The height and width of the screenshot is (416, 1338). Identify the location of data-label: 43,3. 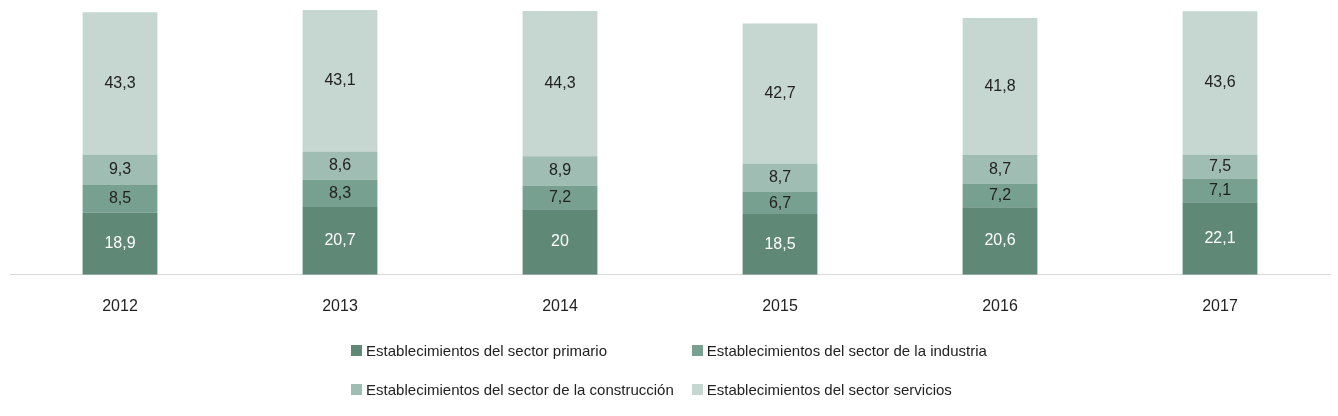
(120, 82).